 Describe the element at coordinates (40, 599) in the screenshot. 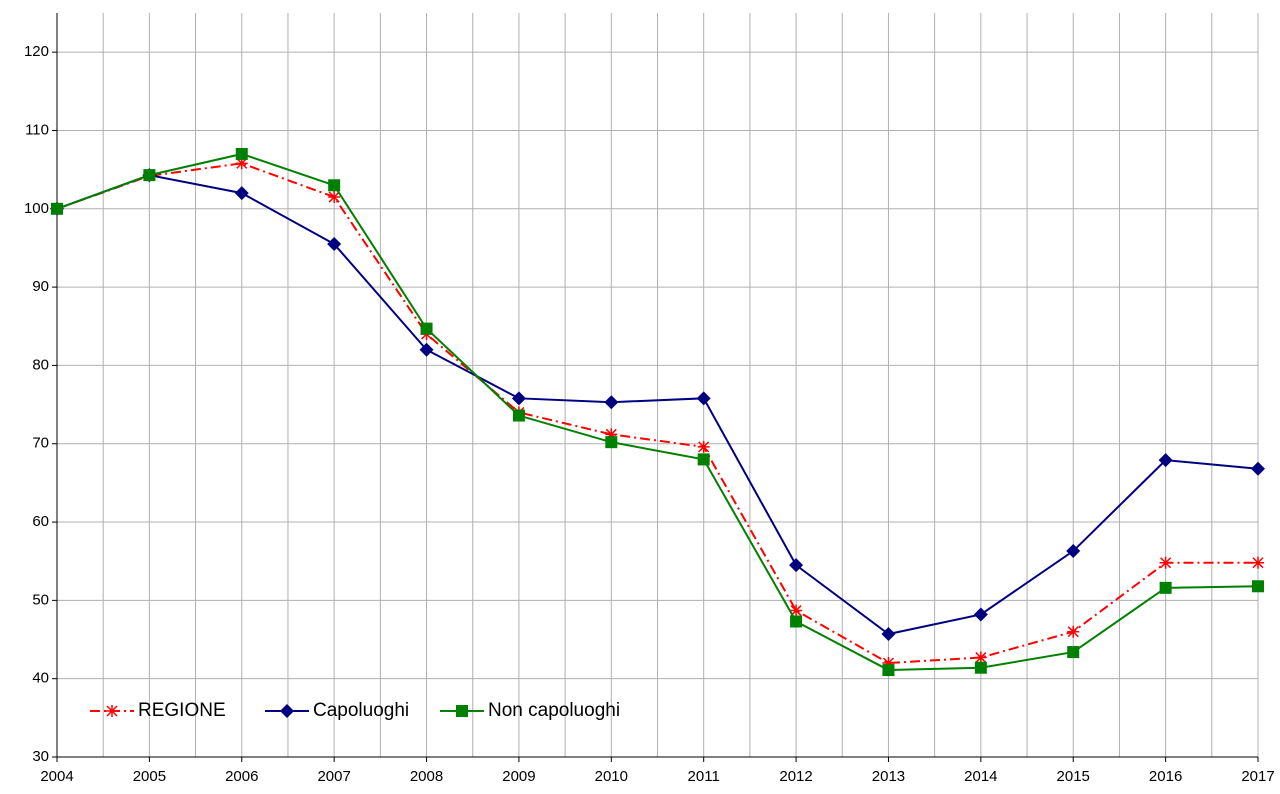

I see `y-tick-label: 50` at that location.